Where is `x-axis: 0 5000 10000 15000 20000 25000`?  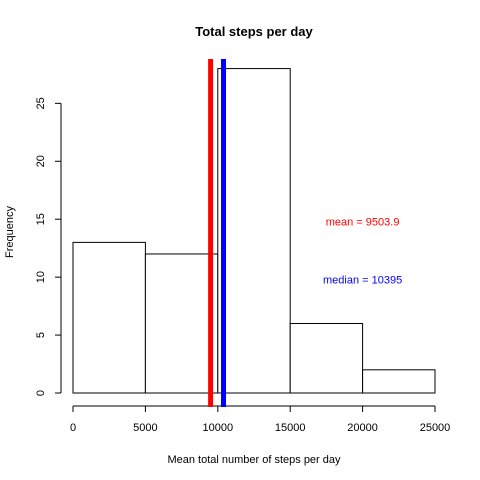 x-axis: 0 5000 10000 15000 20000 25000 is located at coordinates (260, 419).